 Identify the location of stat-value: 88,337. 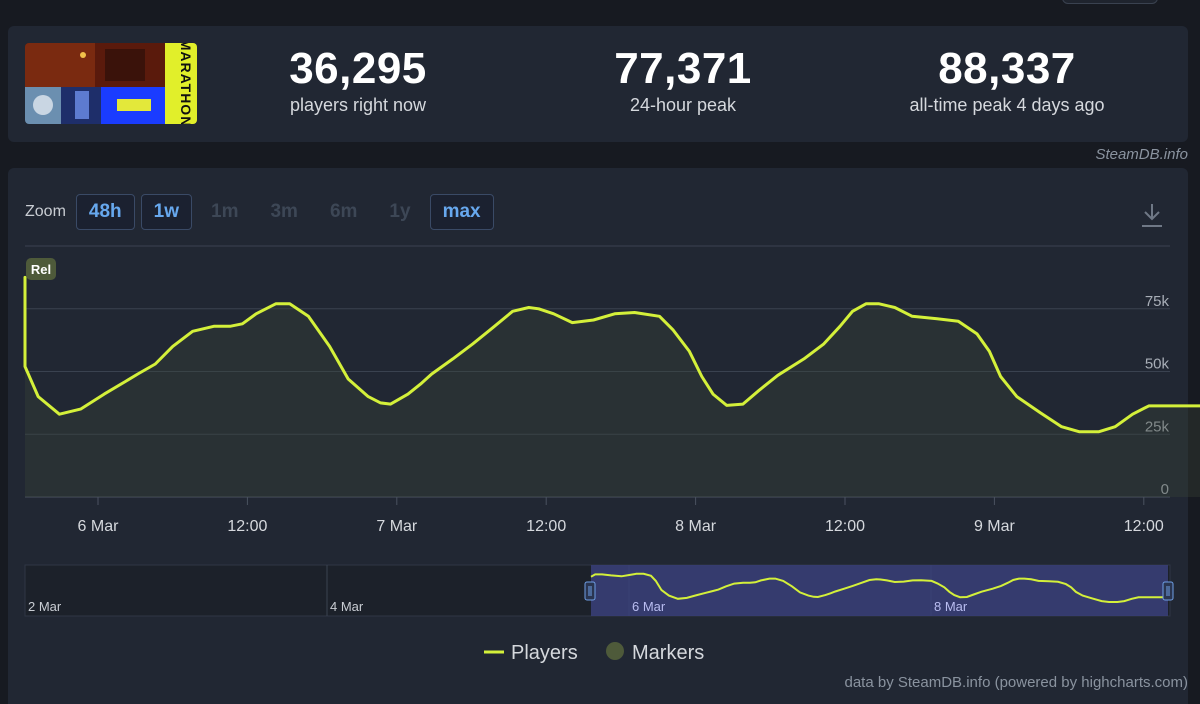
(1007, 68).